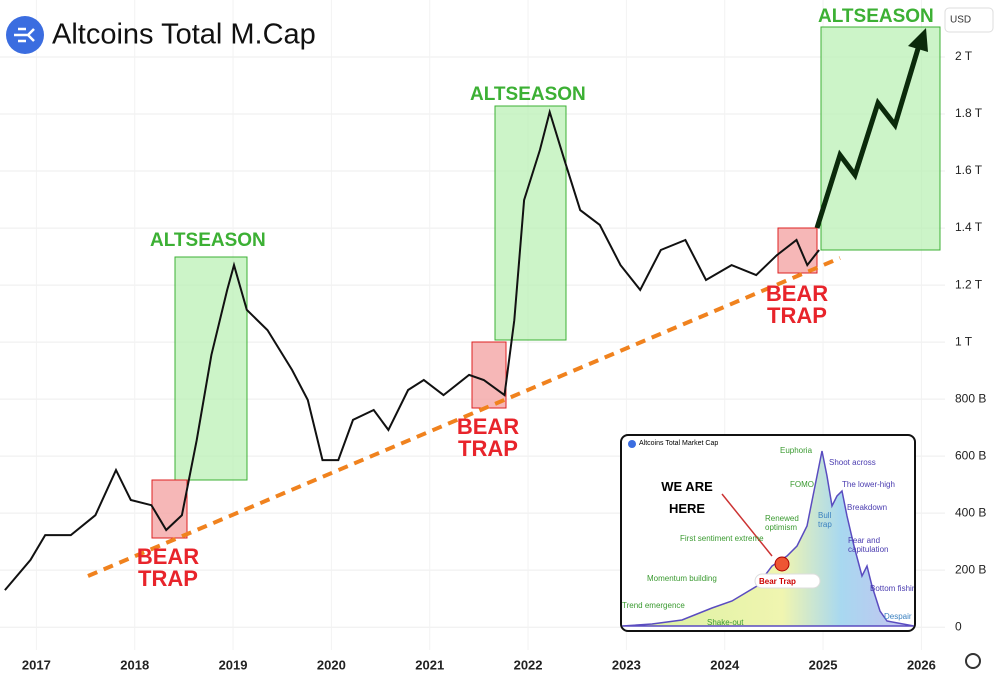 The image size is (1002, 683). I want to click on x-tick-label: 2021, so click(429, 664).